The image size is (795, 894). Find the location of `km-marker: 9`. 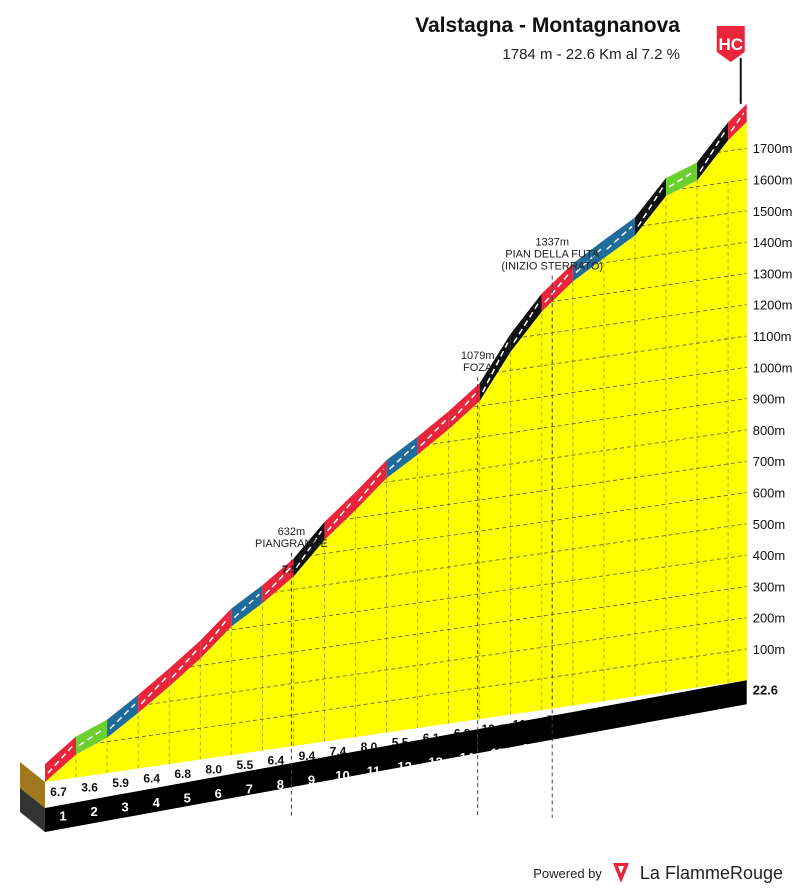

km-marker: 9 is located at coordinates (311, 780).